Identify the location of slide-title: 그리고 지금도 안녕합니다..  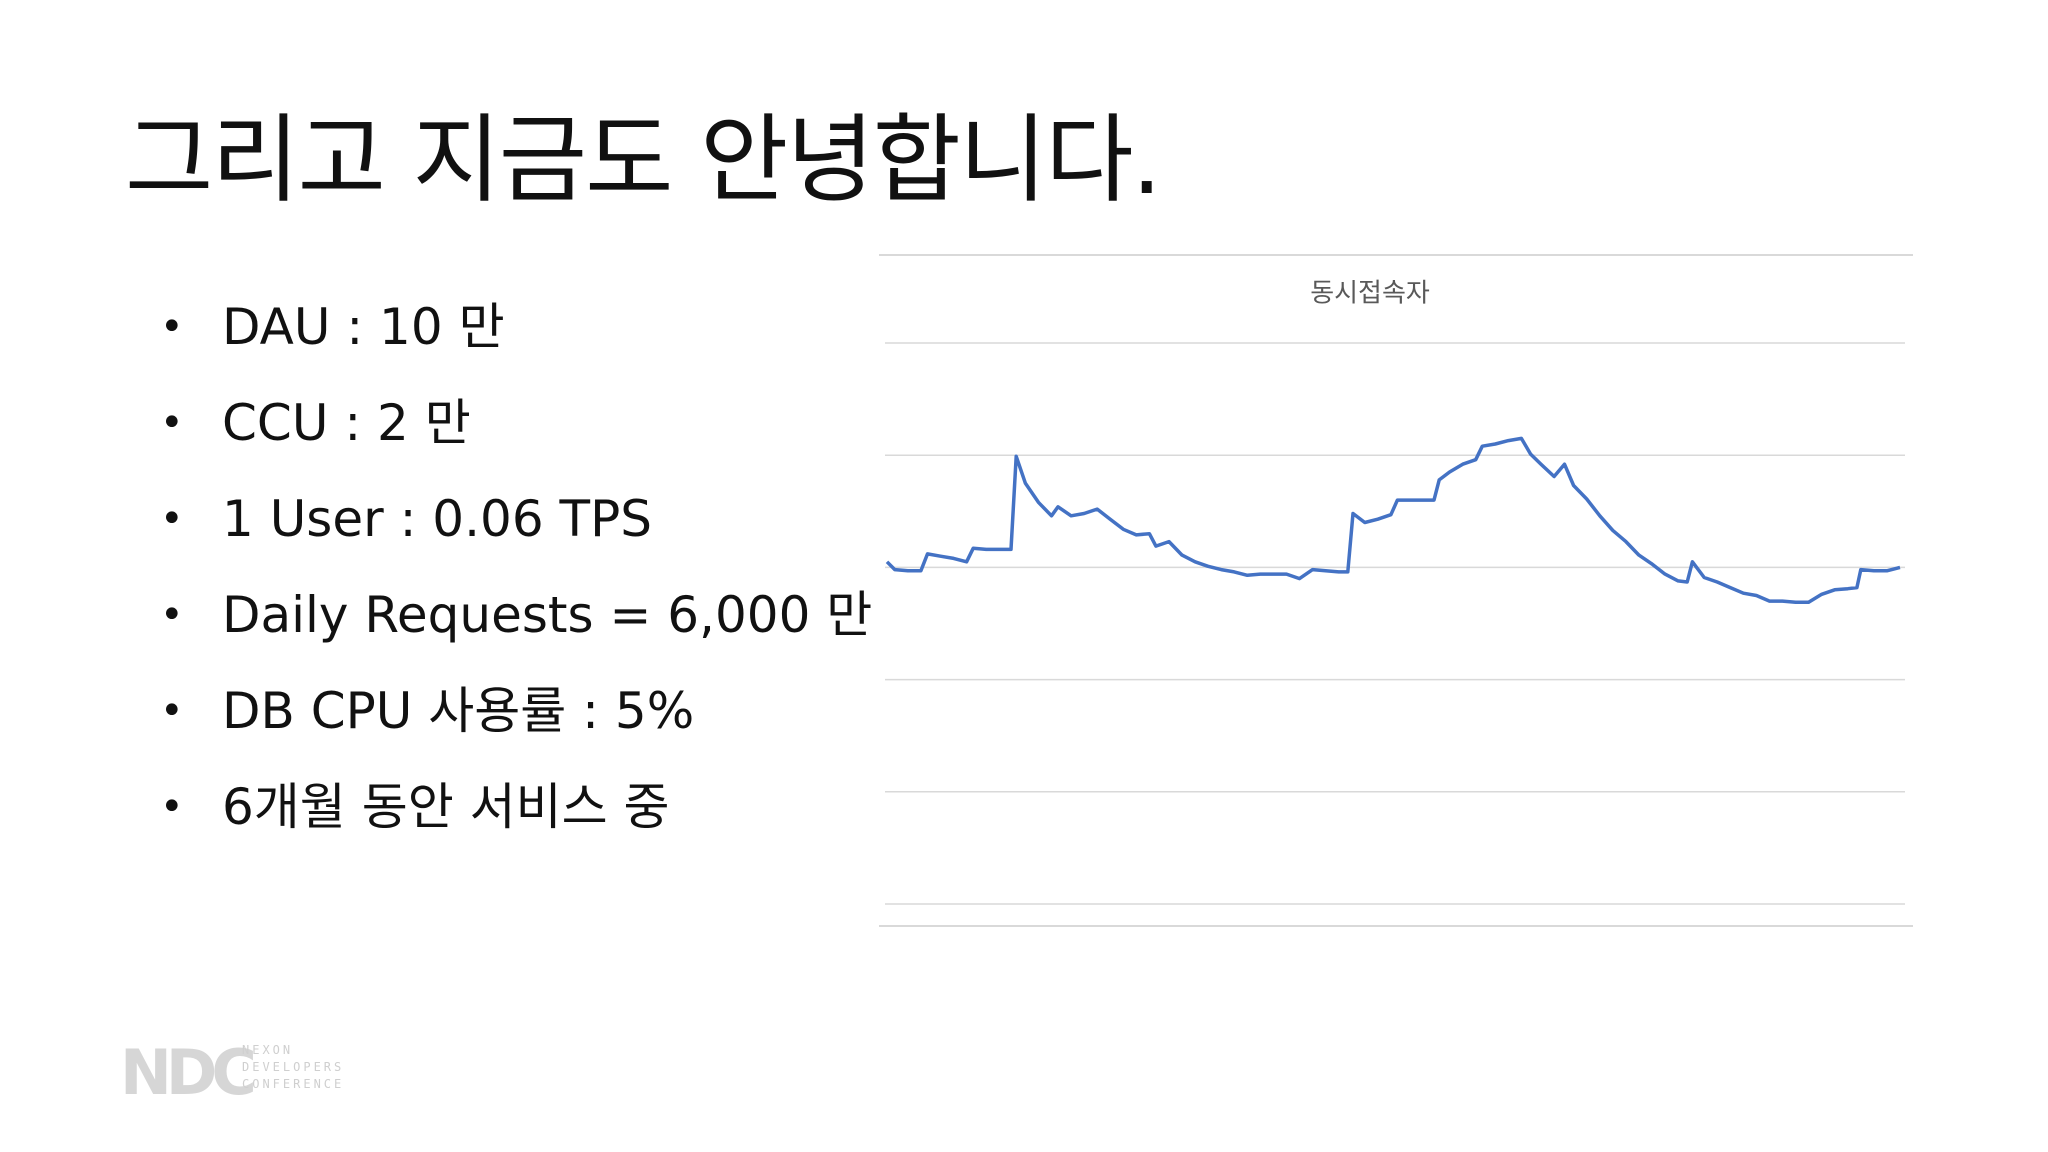
(643, 160).